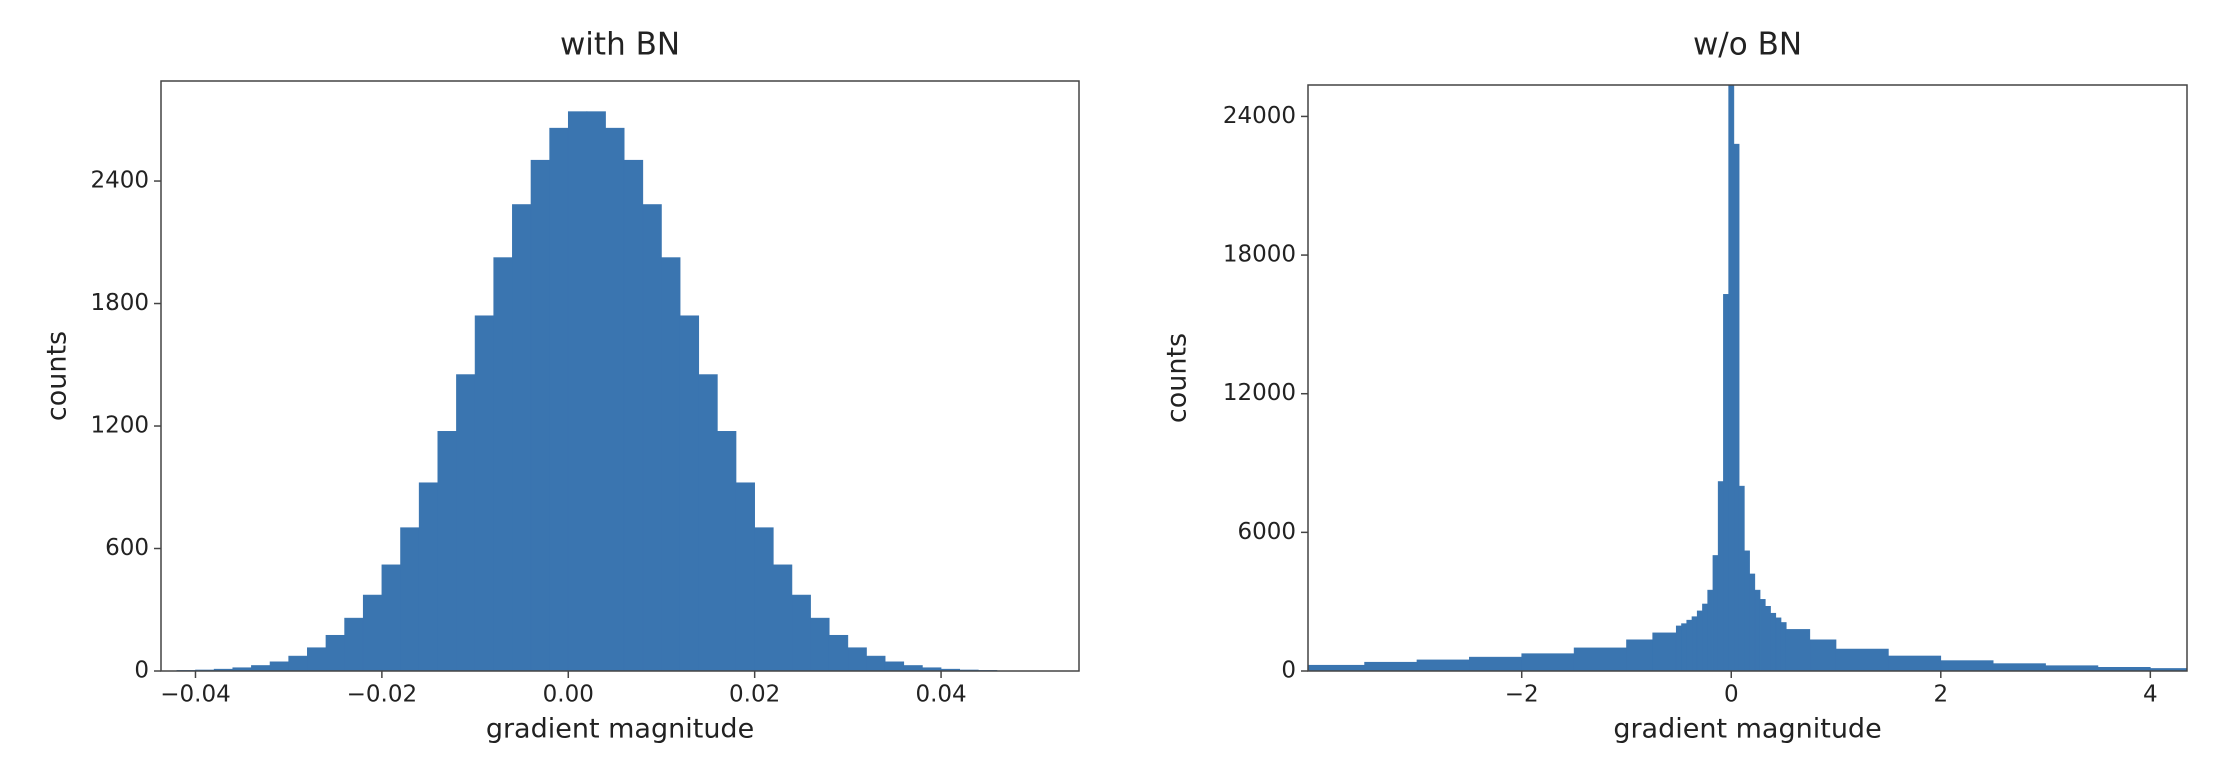  I want to click on y-tick-label: 24000, so click(1259, 116).